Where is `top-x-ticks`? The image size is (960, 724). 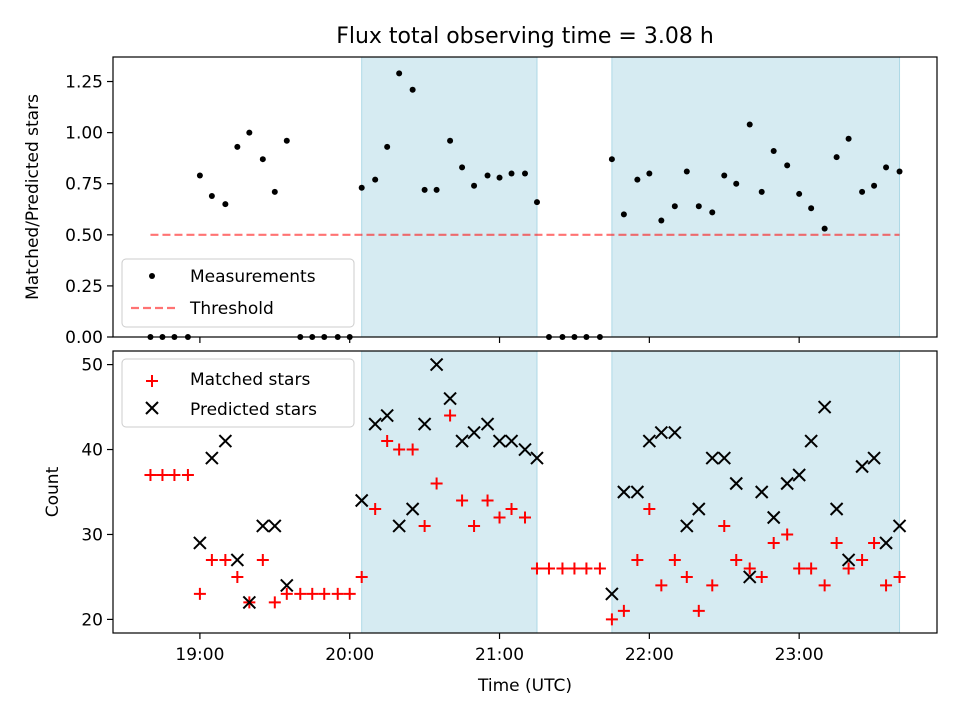
top-x-ticks is located at coordinates (499, 340).